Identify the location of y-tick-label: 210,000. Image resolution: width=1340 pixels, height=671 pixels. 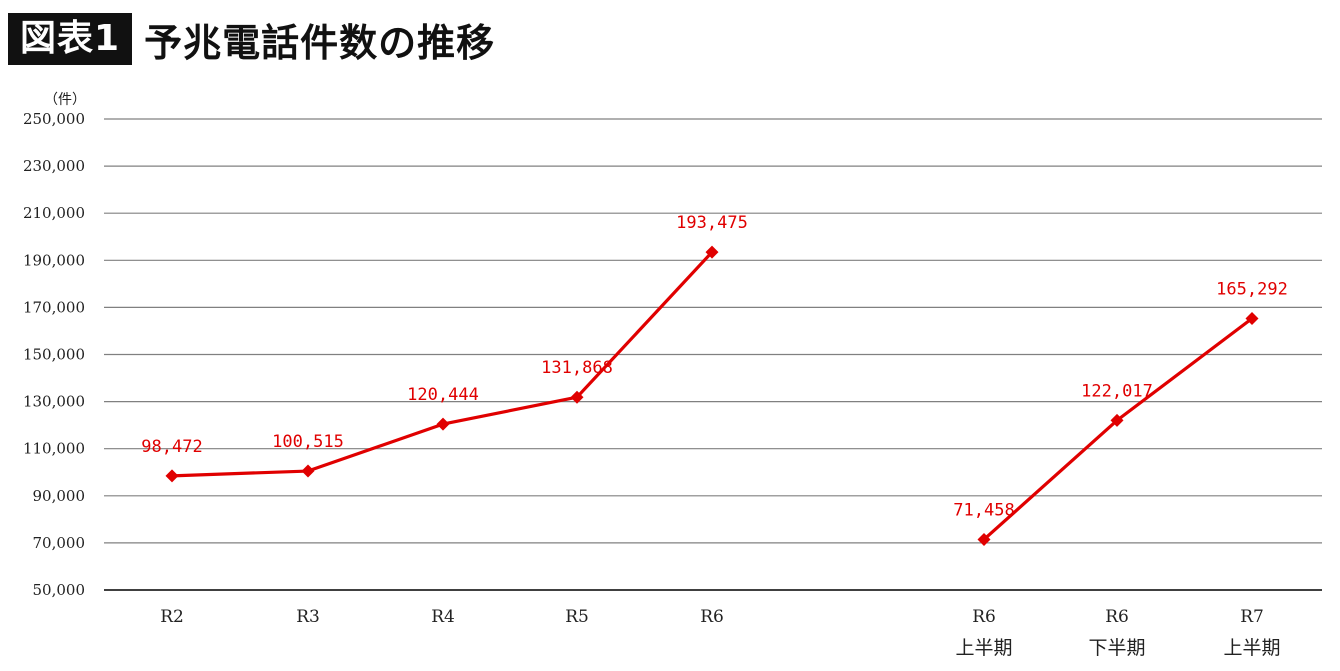
(54, 213).